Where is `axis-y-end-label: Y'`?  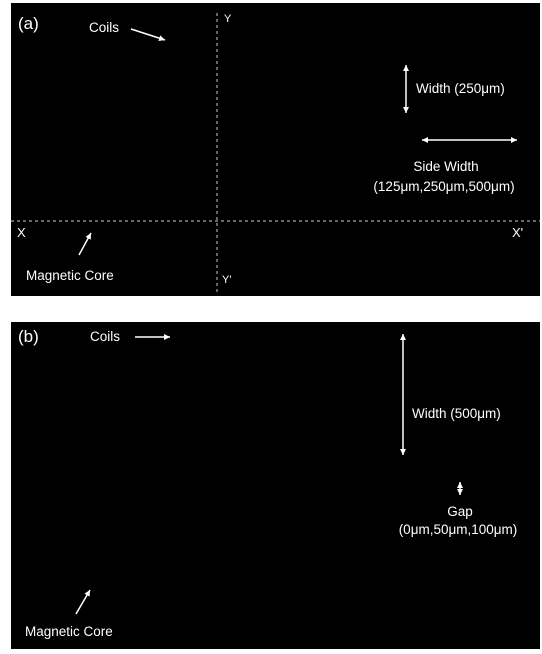
axis-y-end-label: Y' is located at coordinates (227, 280).